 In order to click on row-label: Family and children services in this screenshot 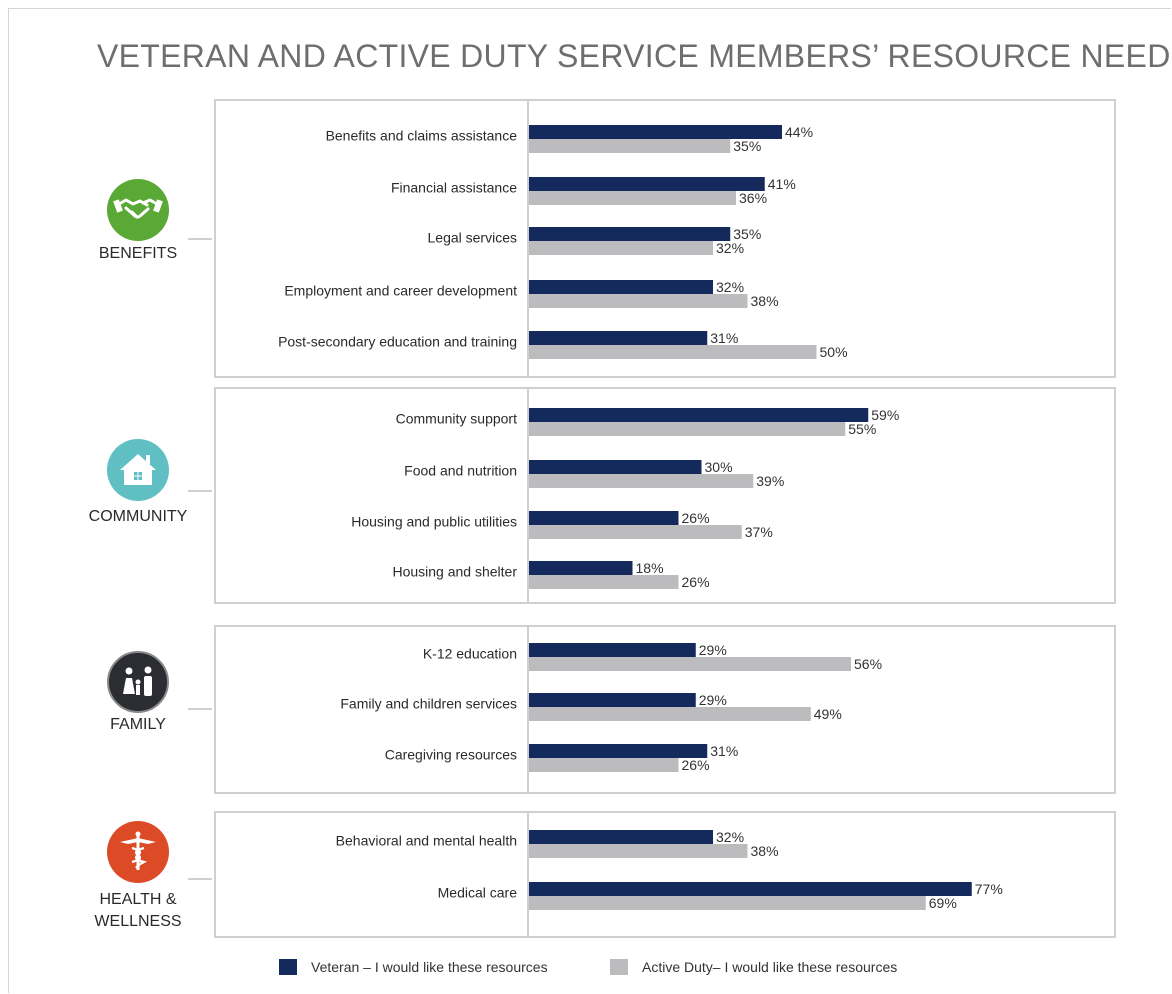, I will do `click(428, 704)`.